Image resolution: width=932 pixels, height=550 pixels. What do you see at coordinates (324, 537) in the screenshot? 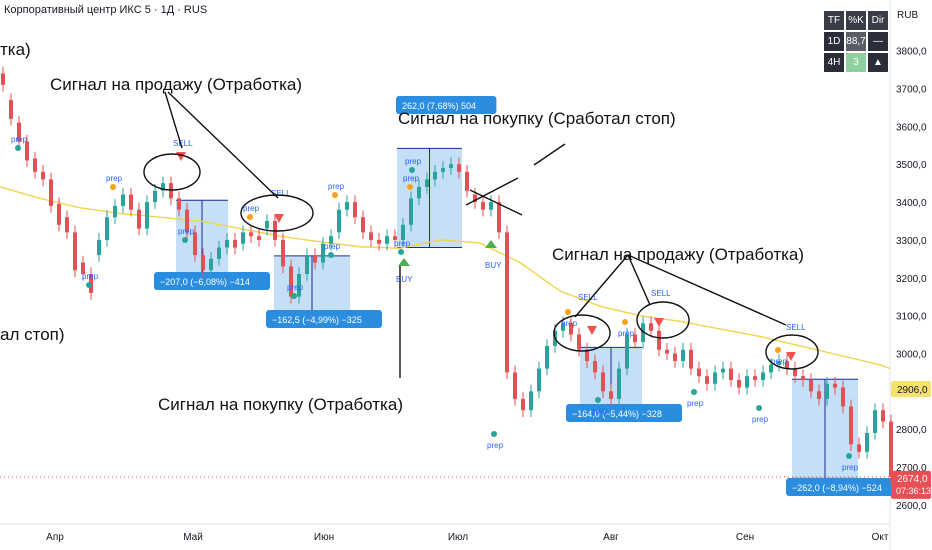
I see `x-tick-label: Июн` at bounding box center [324, 537].